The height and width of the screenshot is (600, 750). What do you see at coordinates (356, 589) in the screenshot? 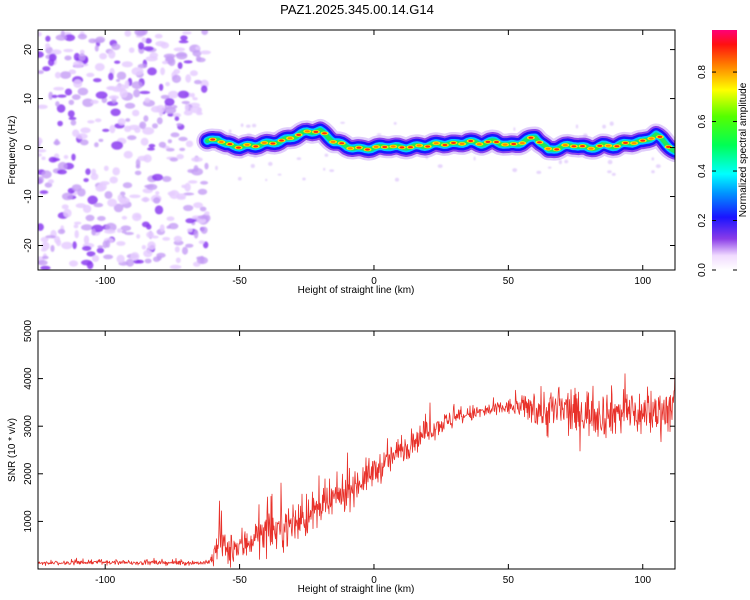
I see `snr-x-axis-label: Height of straight line (km)` at bounding box center [356, 589].